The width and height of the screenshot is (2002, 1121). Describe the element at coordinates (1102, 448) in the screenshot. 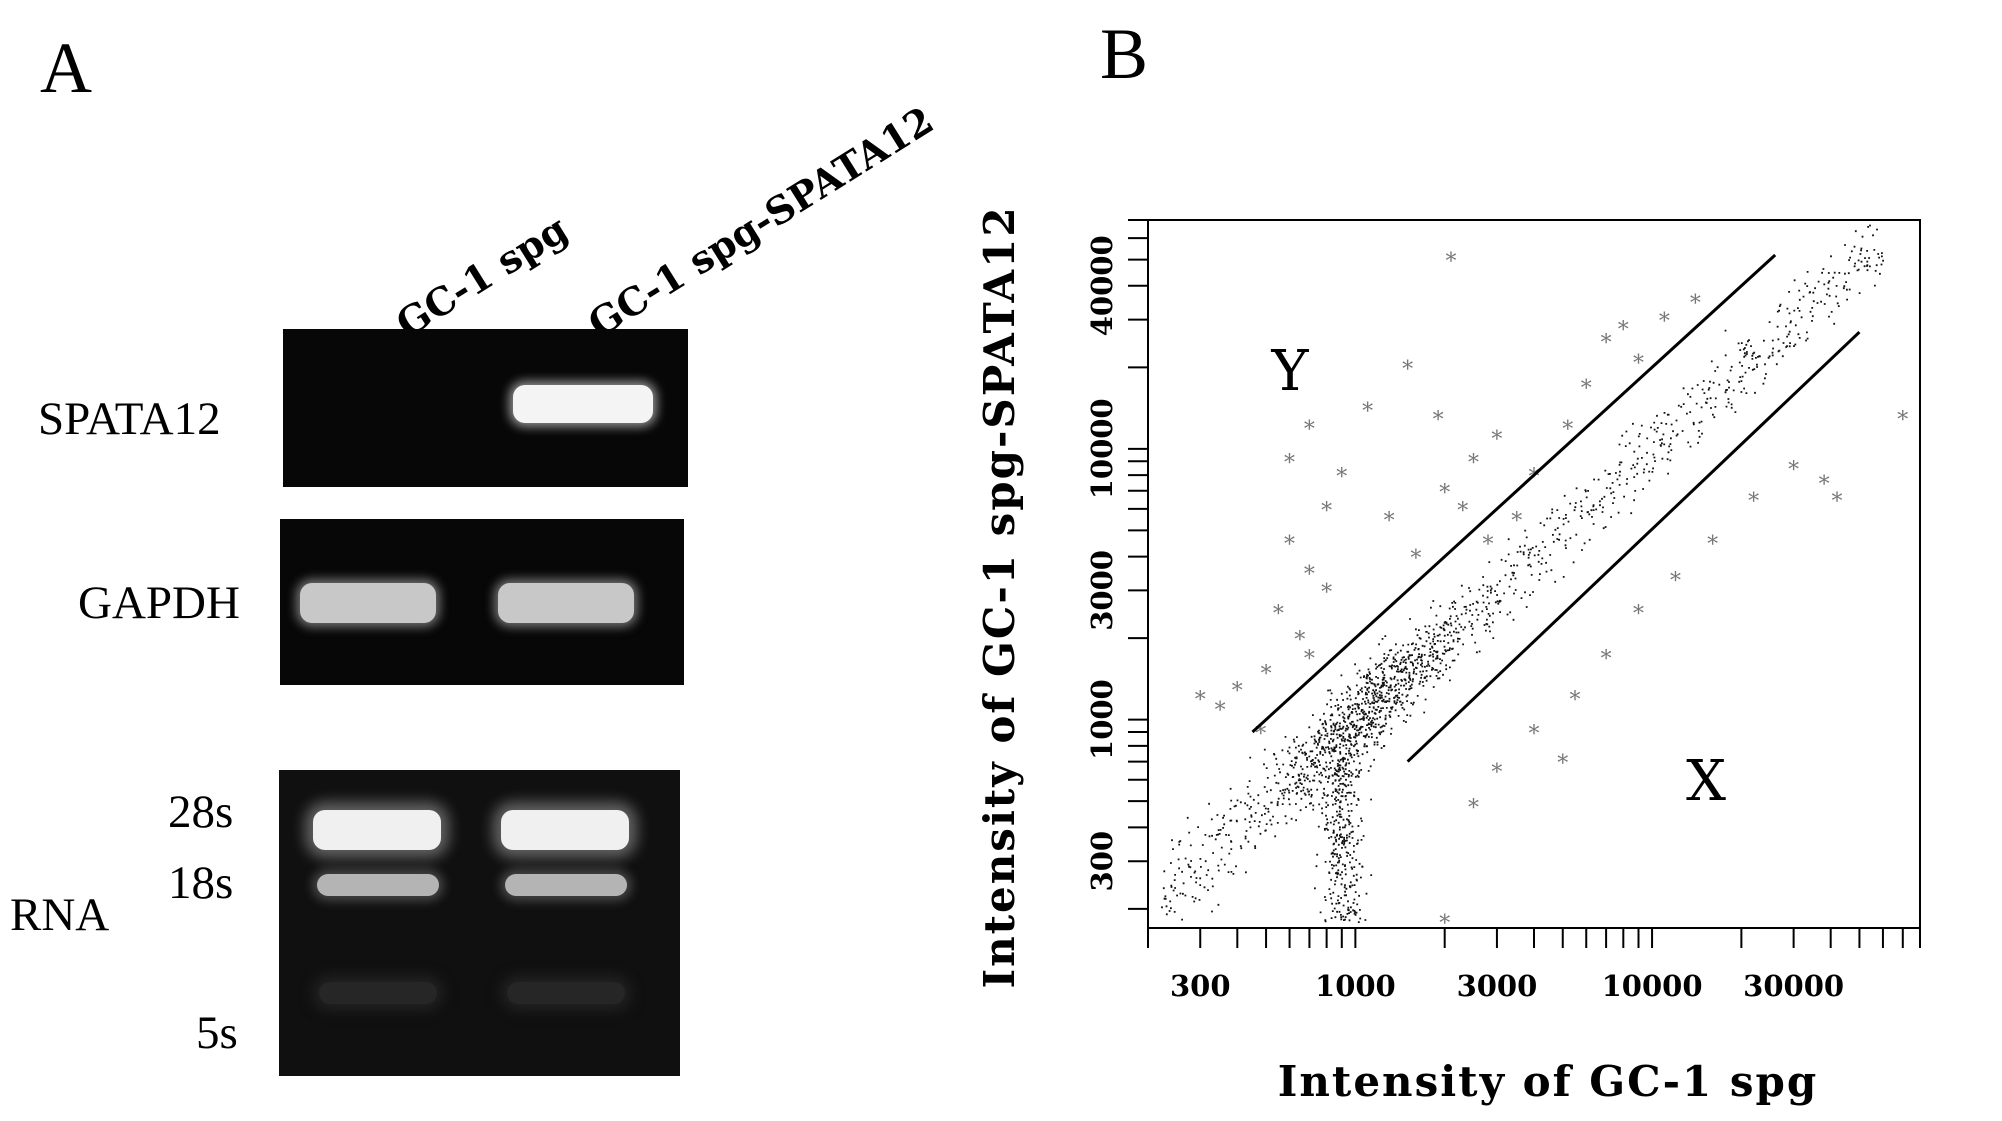

I see `y-tick-label: 10000` at that location.